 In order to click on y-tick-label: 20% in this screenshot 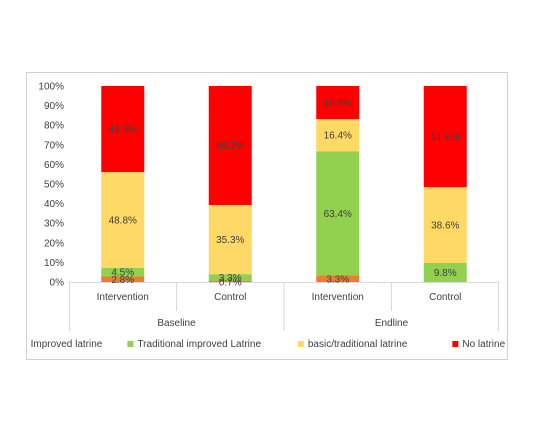, I will do `click(54, 243)`.